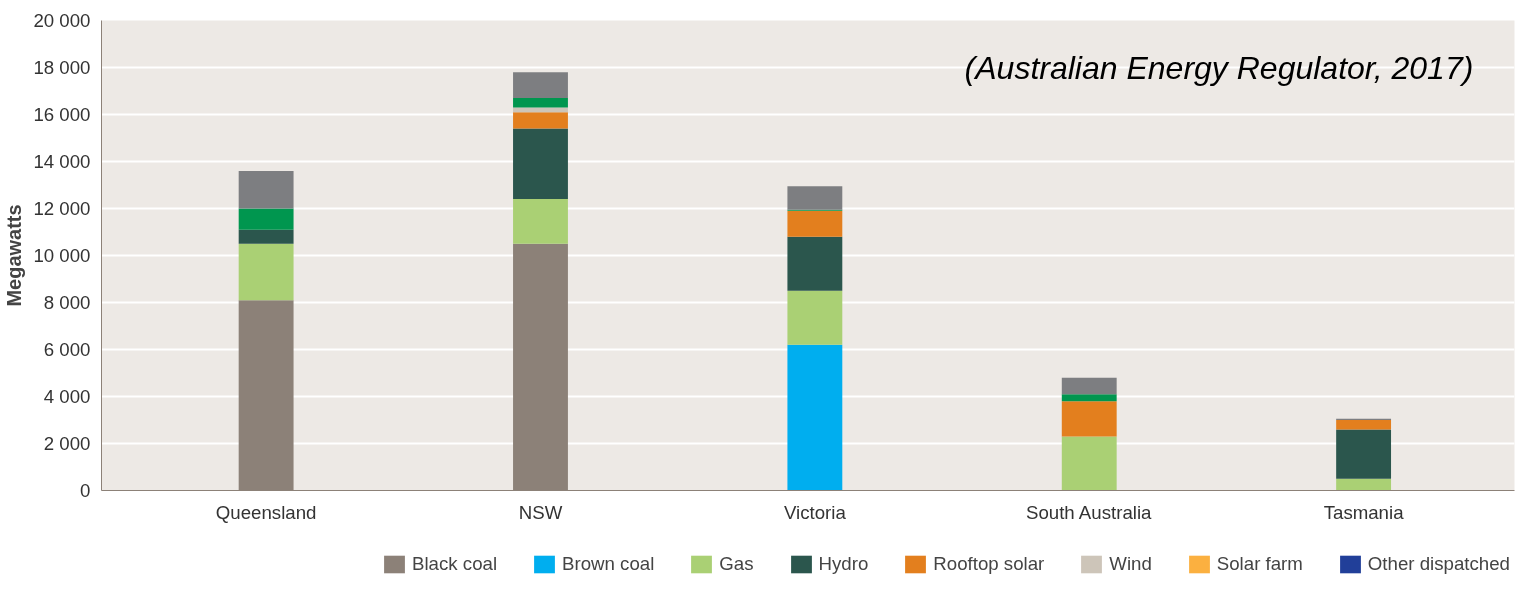 The height and width of the screenshot is (590, 1524). Describe the element at coordinates (85, 490) in the screenshot. I see `y-tick-label: 0` at that location.